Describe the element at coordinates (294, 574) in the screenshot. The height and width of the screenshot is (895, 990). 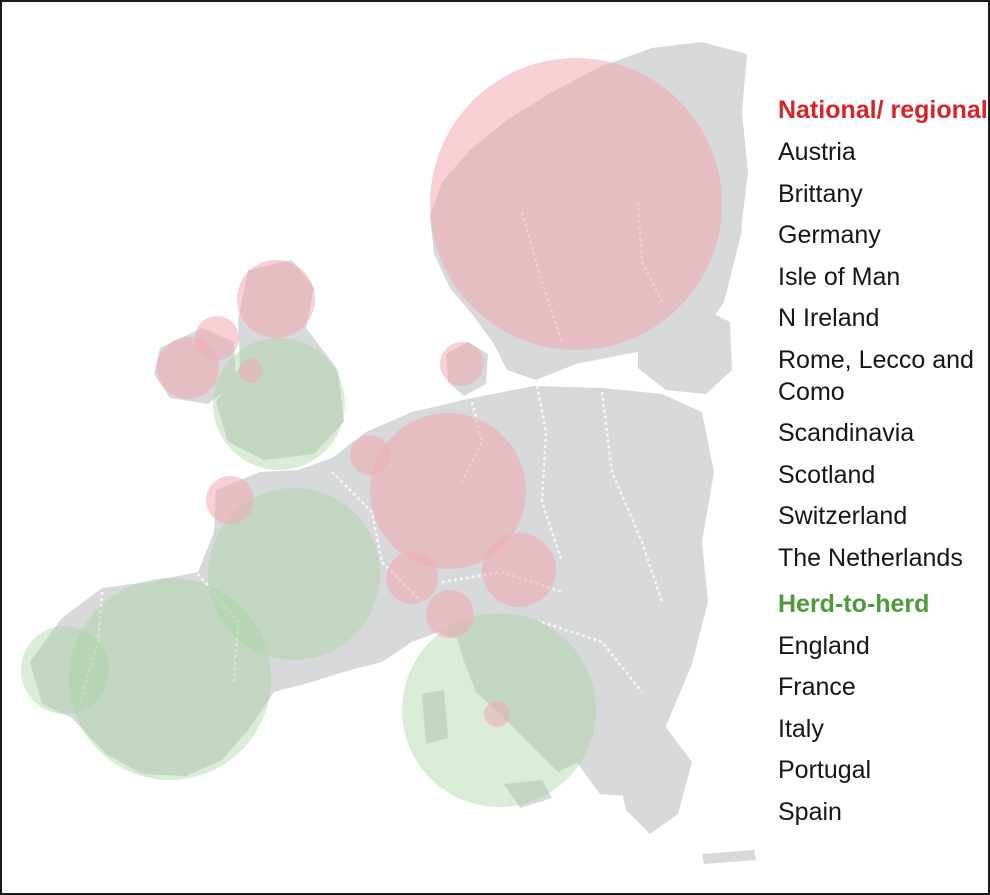
I see `circle-france` at that location.